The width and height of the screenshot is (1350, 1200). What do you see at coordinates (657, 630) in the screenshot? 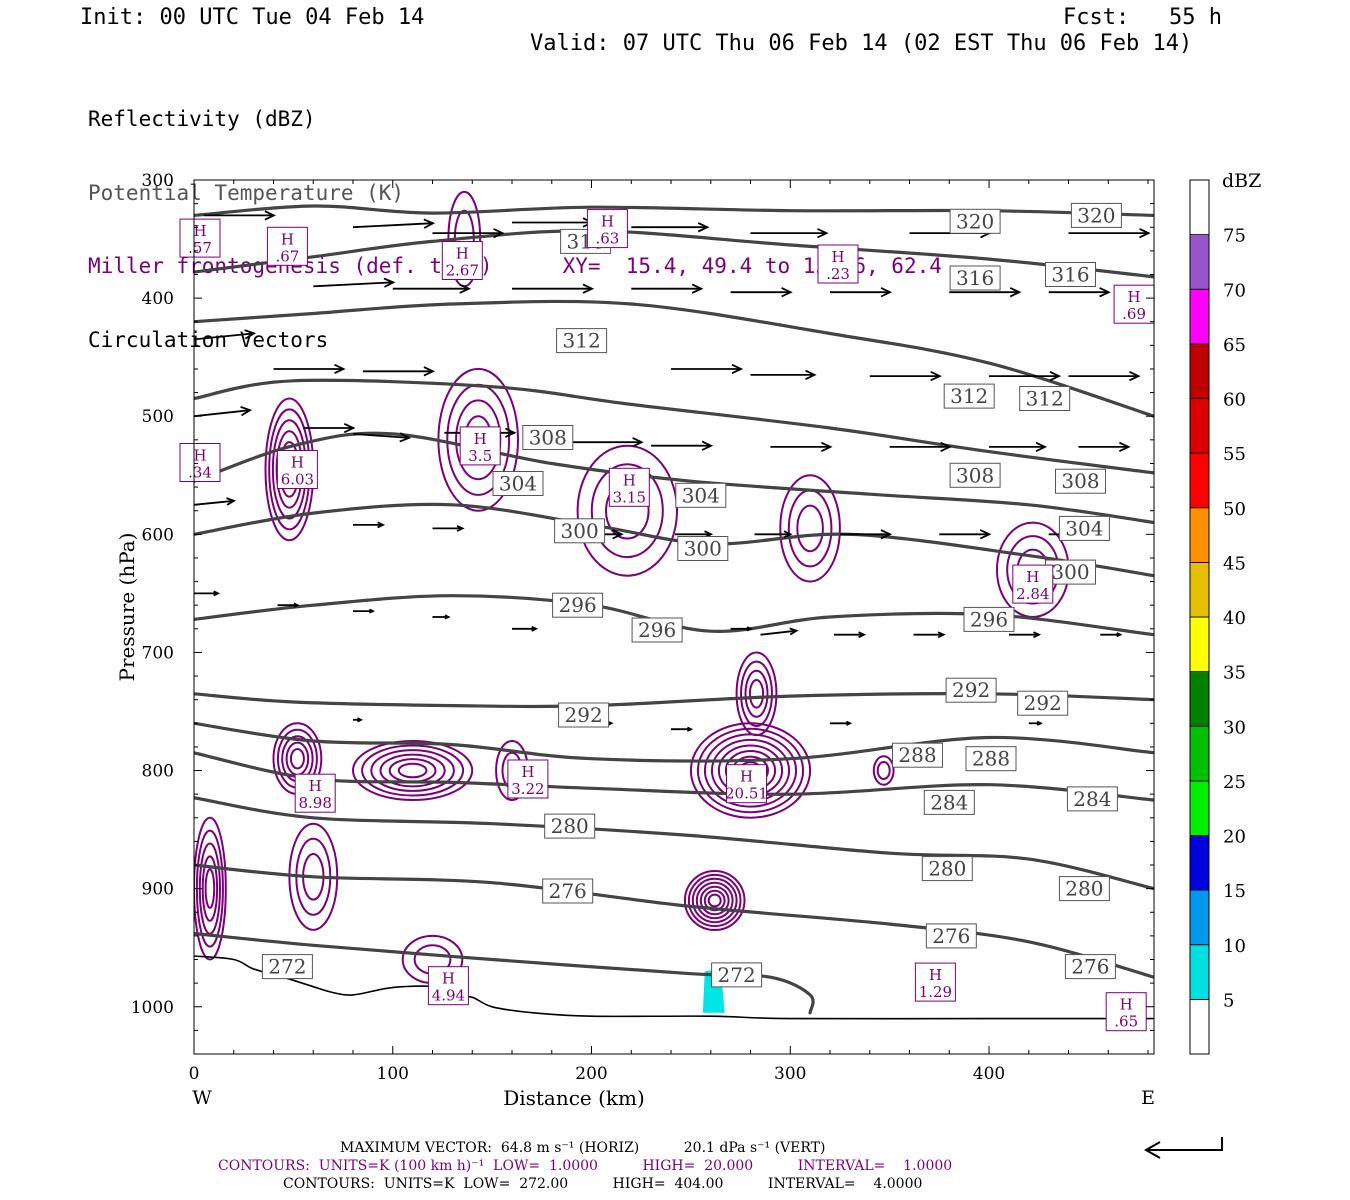
I see `isentrope-label-text: 296` at bounding box center [657, 630].